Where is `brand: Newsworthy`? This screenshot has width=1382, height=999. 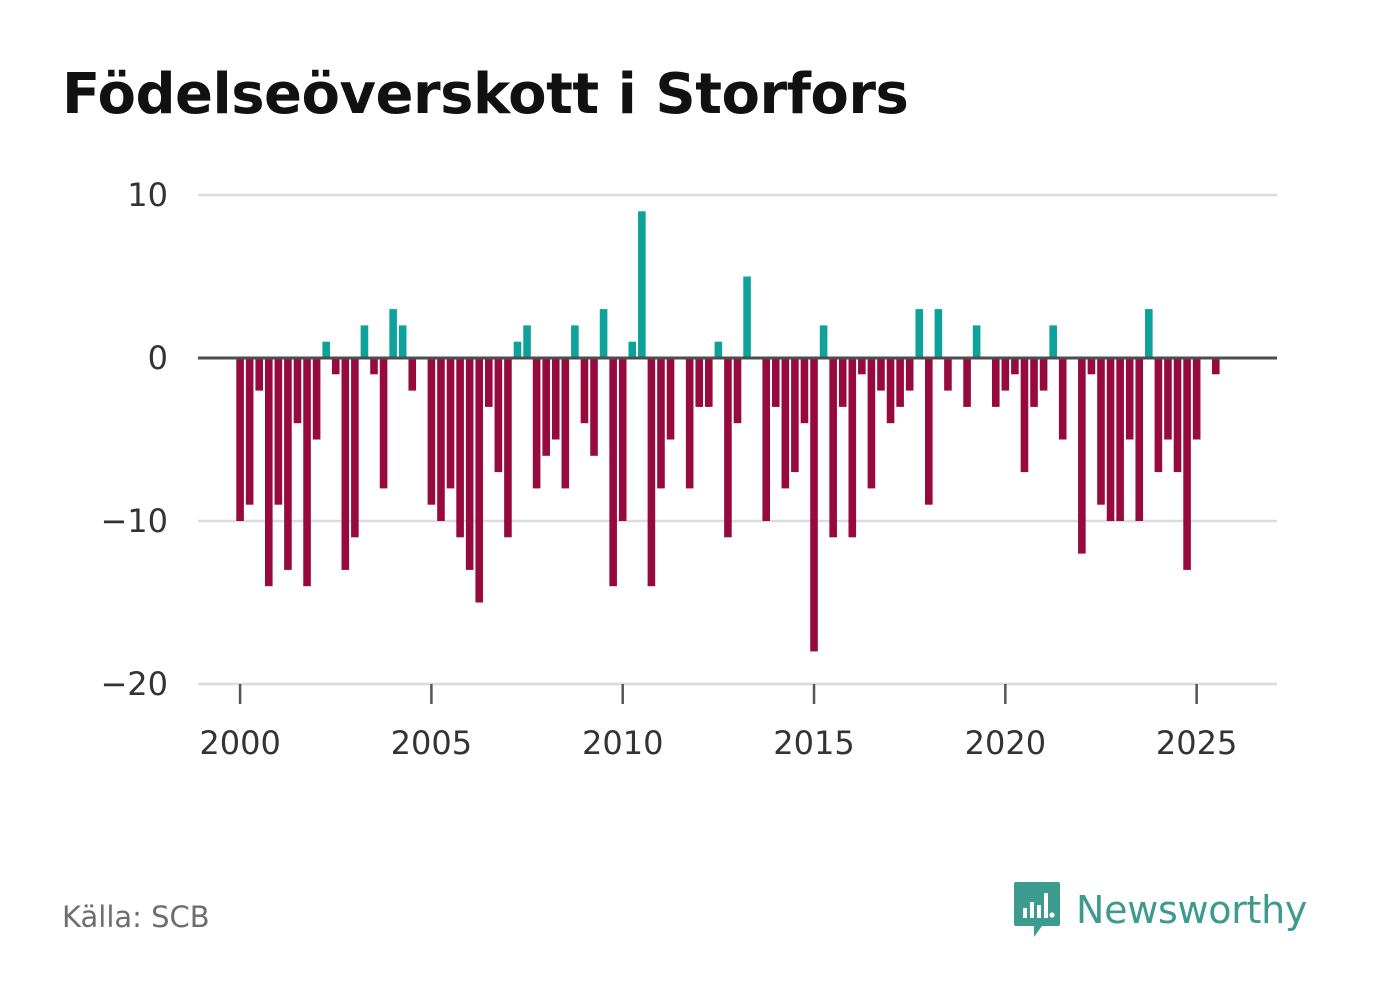 brand: Newsworthy is located at coordinates (1159, 910).